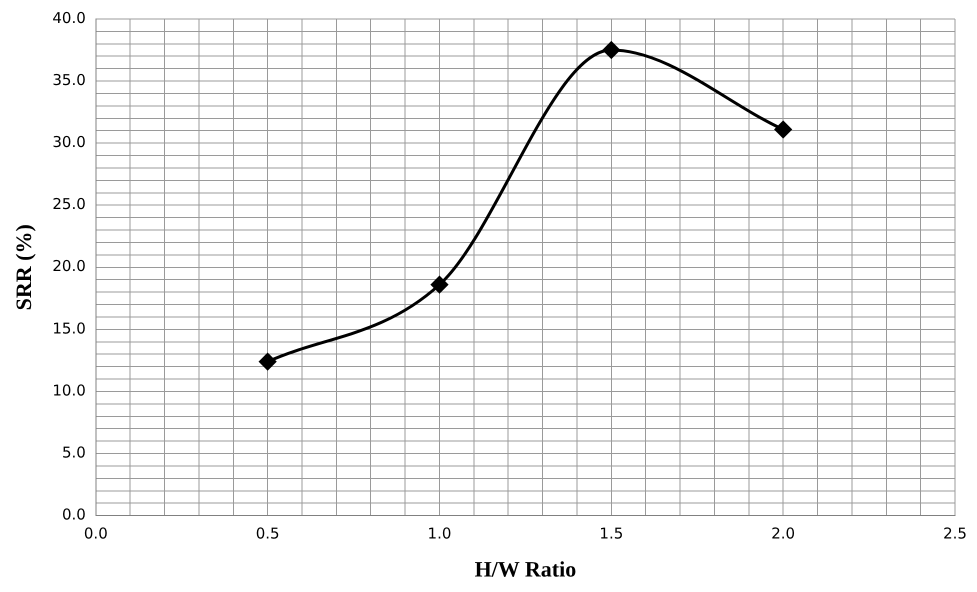 The width and height of the screenshot is (977, 592). I want to click on y-tick-label: 35.0, so click(69, 79).